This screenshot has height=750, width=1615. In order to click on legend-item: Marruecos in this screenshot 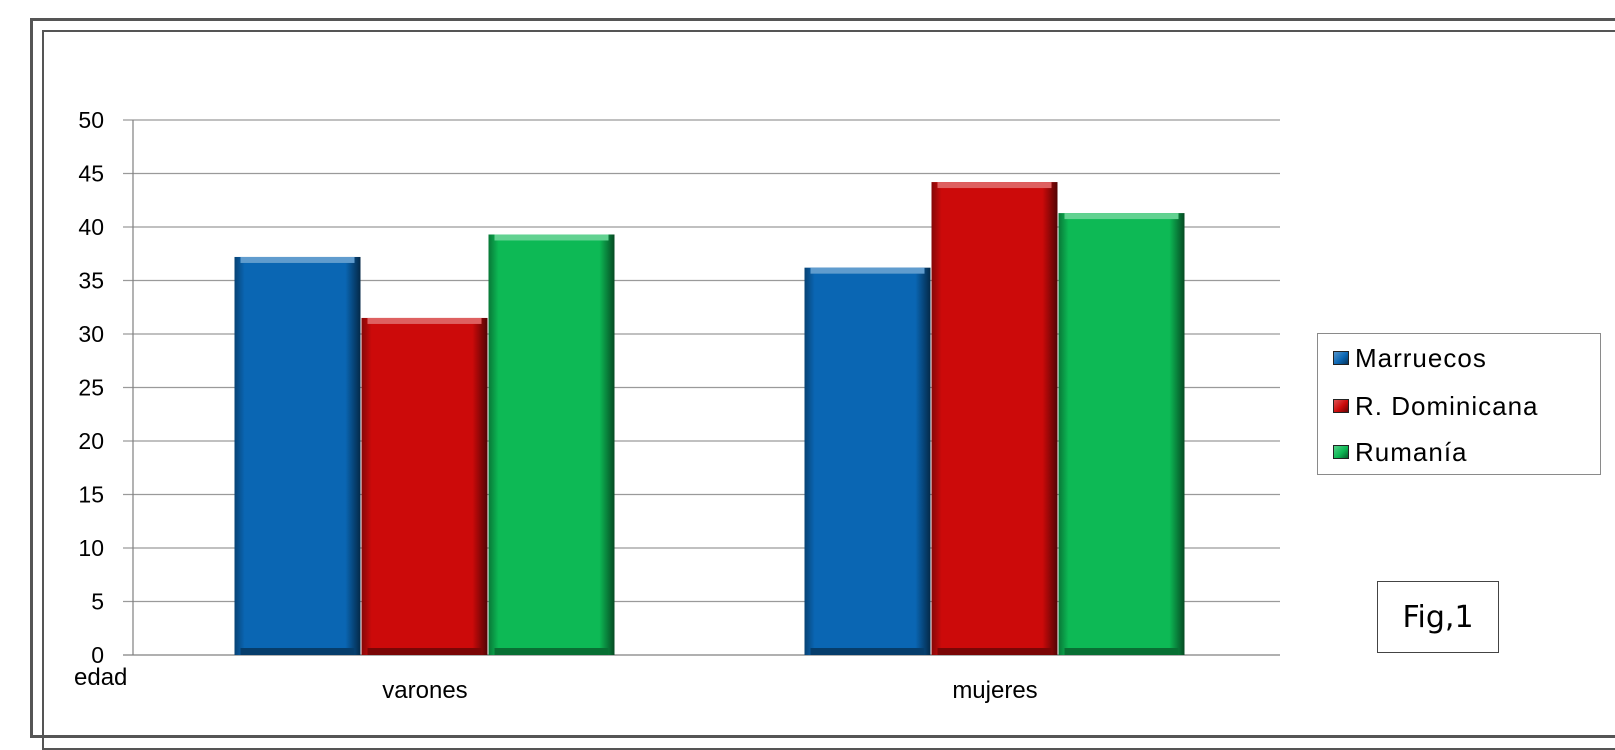, I will do `click(1410, 358)`.